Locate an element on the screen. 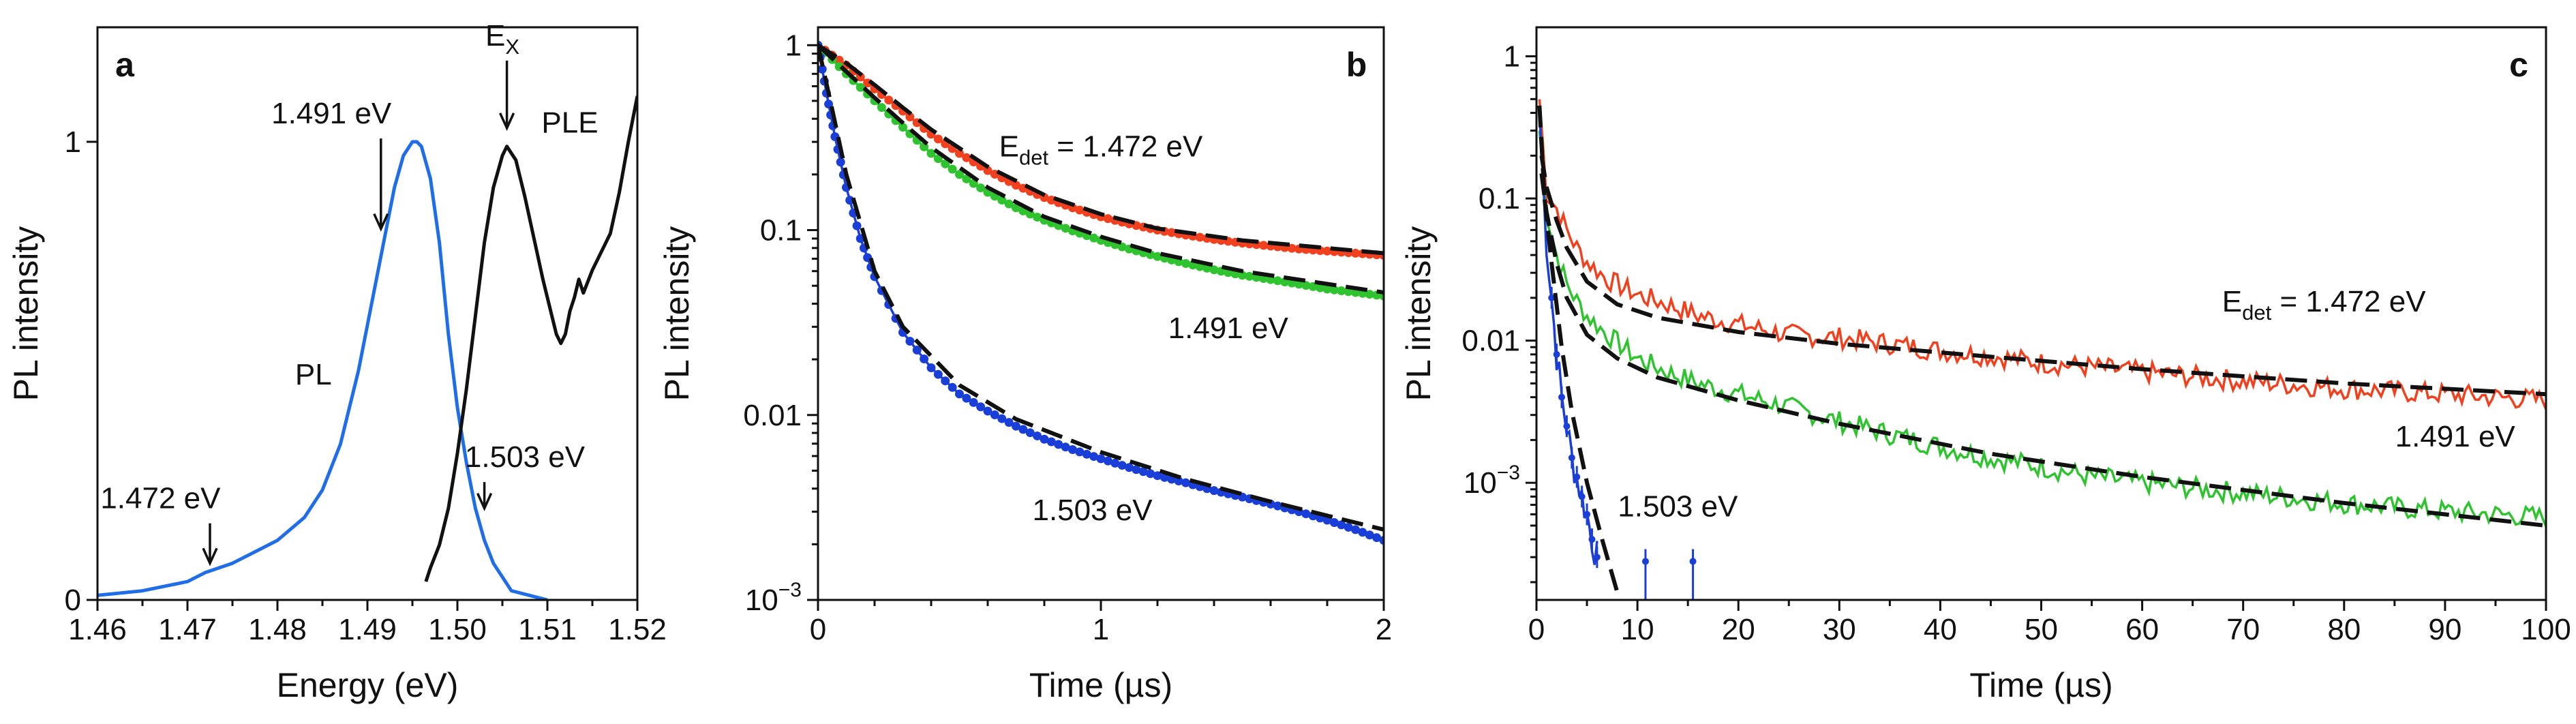  x-tick-label: 70 is located at coordinates (2243, 630).